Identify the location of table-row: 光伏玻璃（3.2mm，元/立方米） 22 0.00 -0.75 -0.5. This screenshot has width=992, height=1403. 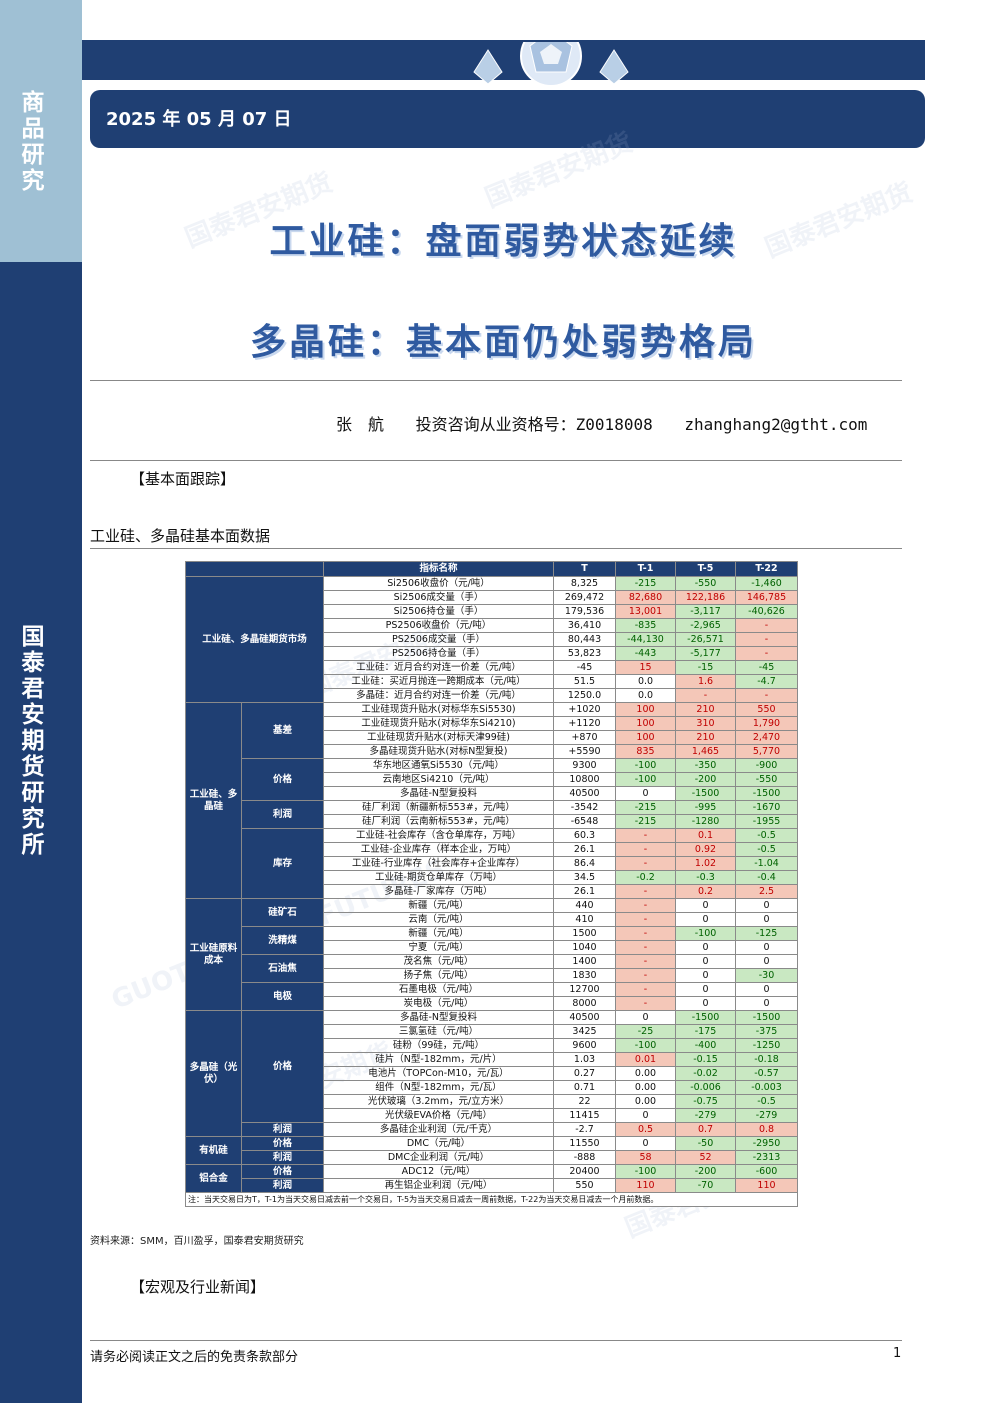
(492, 1101).